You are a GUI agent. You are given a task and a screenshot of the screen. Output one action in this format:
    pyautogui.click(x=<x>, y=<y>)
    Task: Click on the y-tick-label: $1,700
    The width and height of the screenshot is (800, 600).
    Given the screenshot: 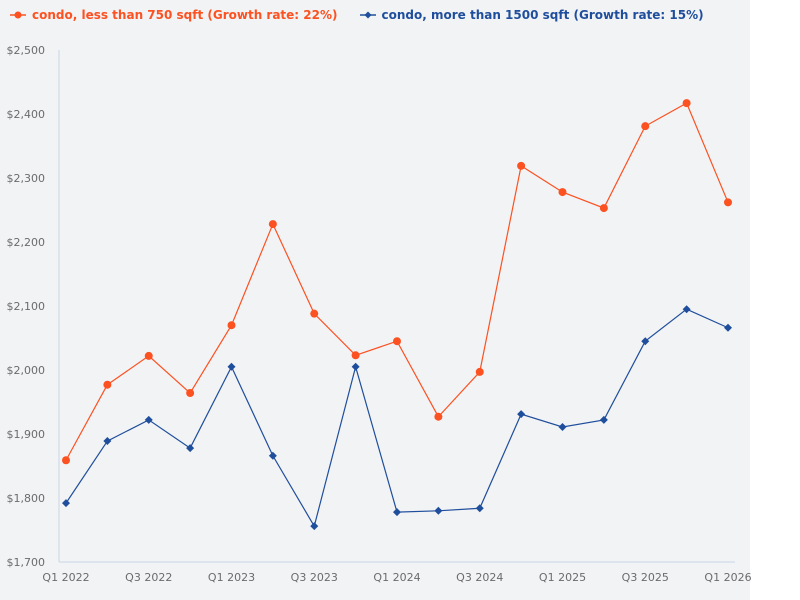 What is the action you would take?
    pyautogui.click(x=26, y=562)
    